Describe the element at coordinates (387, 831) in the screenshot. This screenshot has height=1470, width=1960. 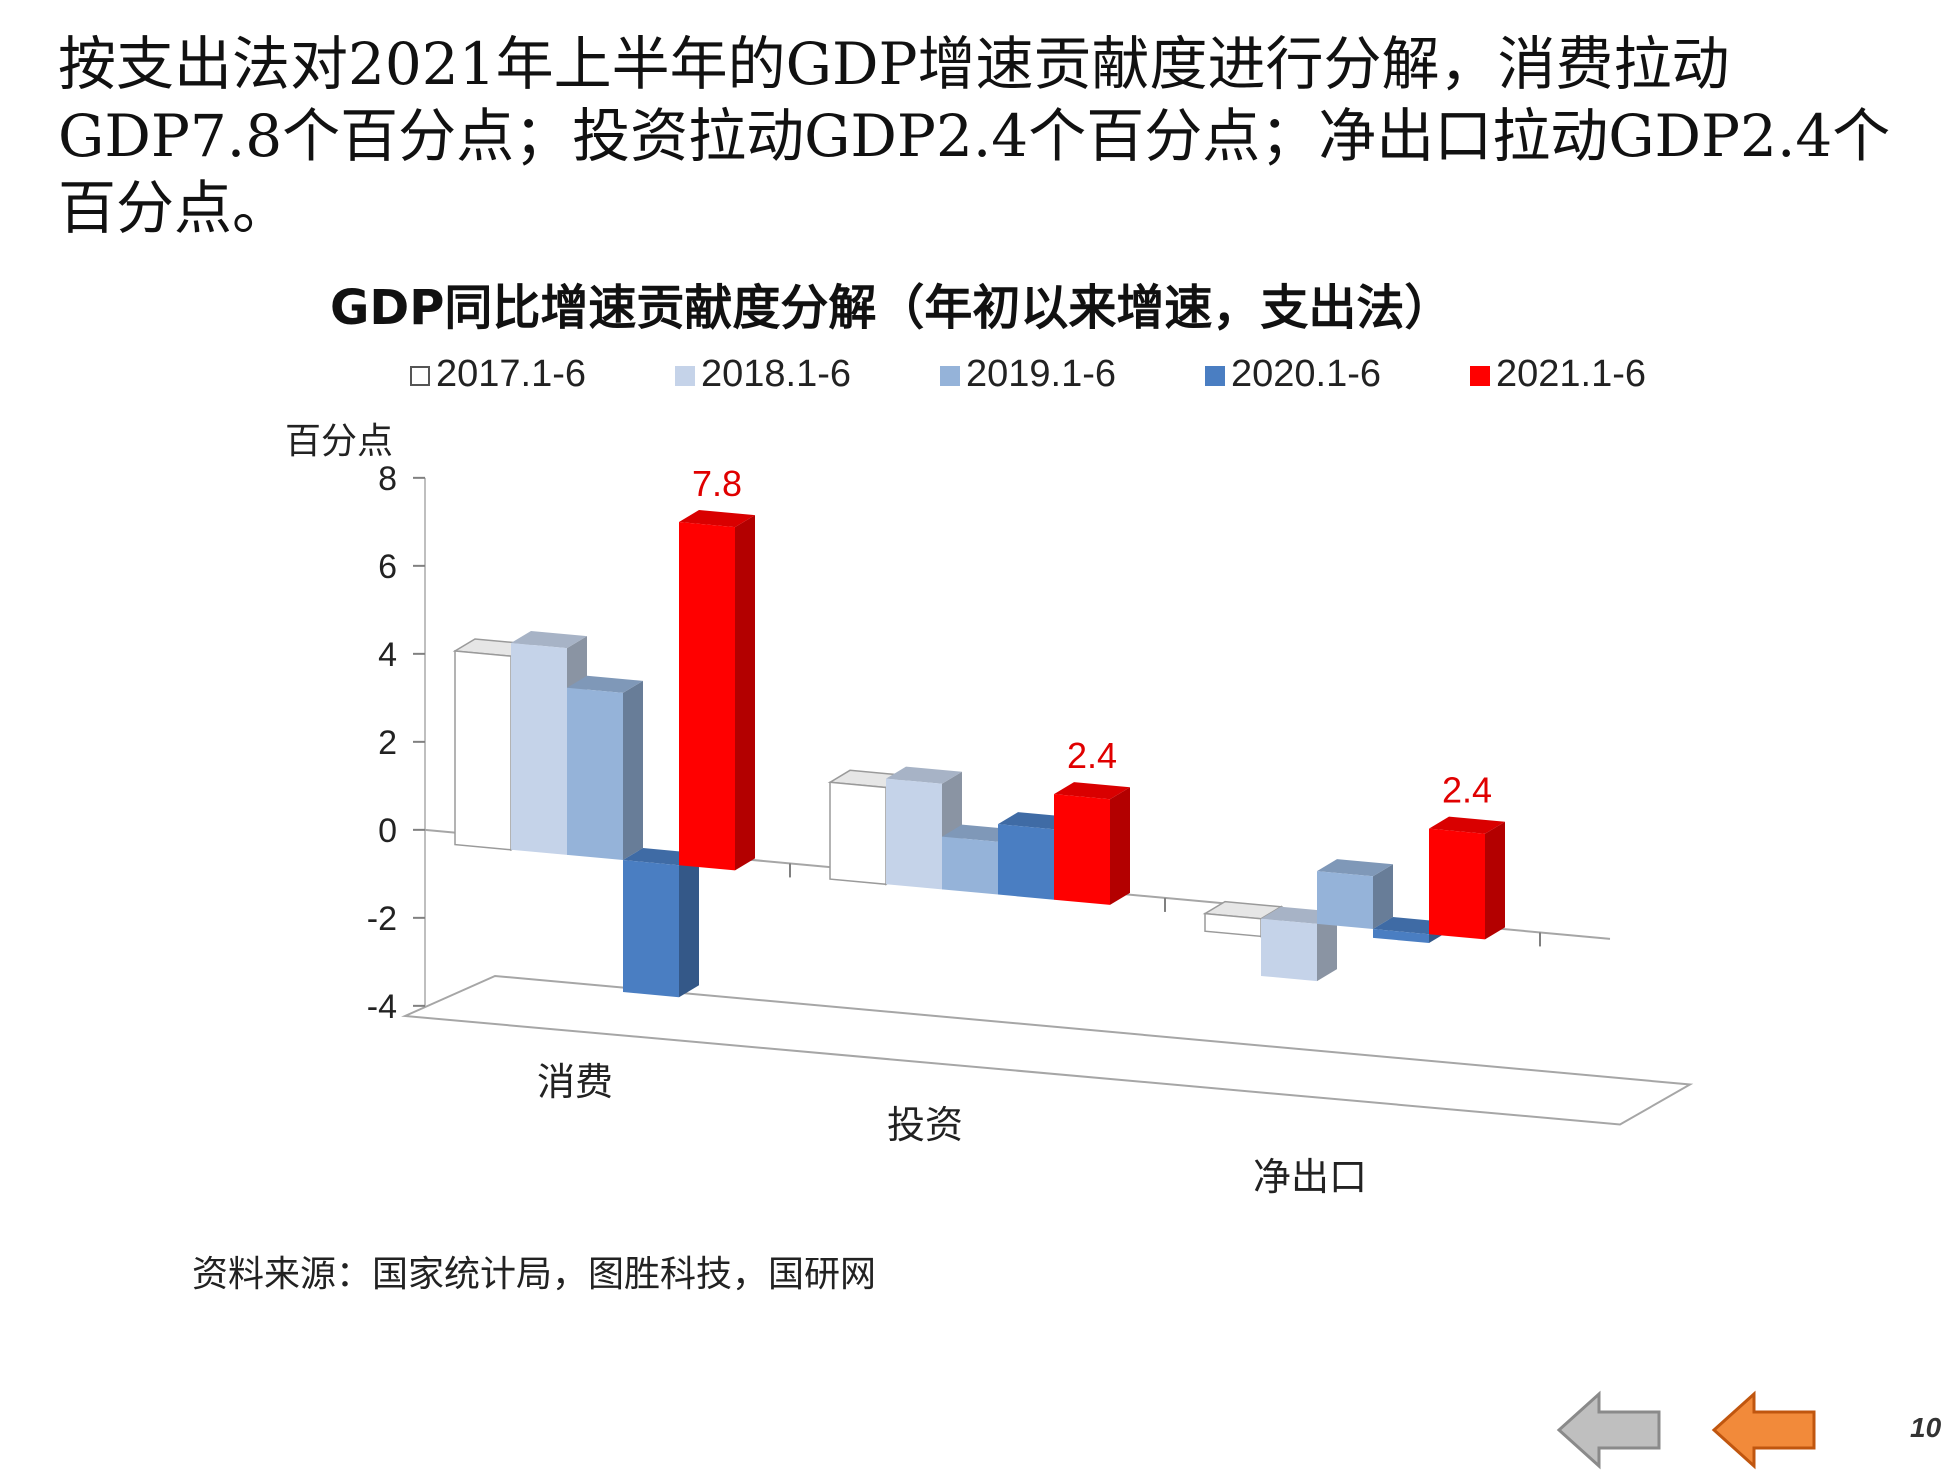
I see `y-tick-label: 0` at that location.